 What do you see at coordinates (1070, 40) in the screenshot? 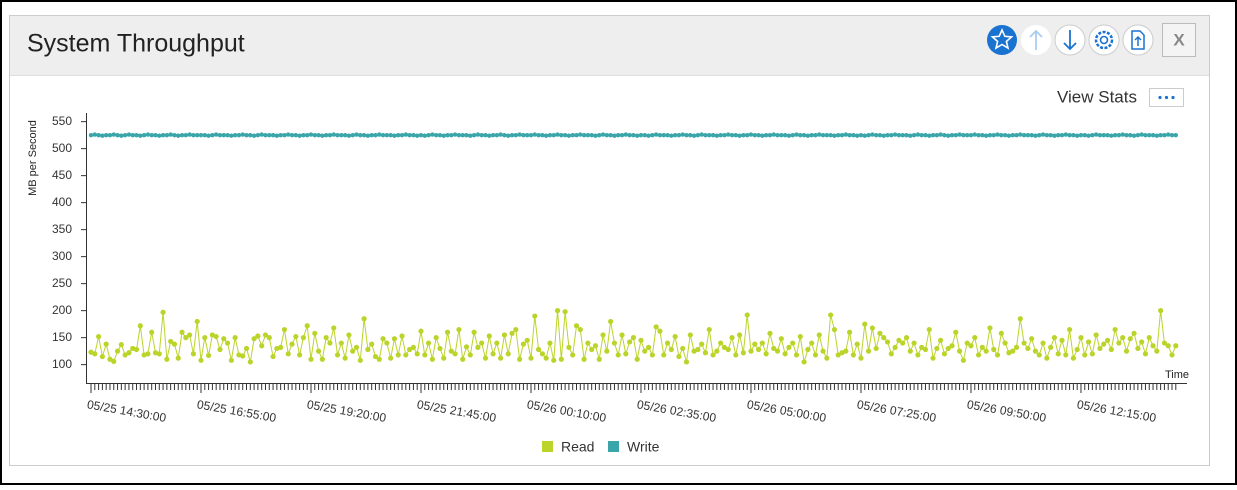
I see `move-down-button` at bounding box center [1070, 40].